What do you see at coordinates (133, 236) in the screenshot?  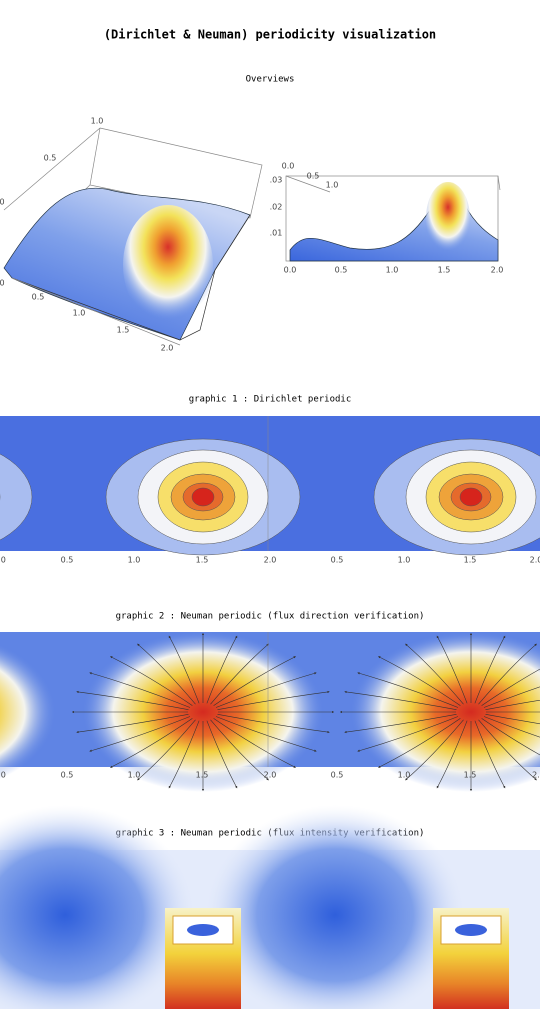 I see `surface-plot-left` at bounding box center [133, 236].